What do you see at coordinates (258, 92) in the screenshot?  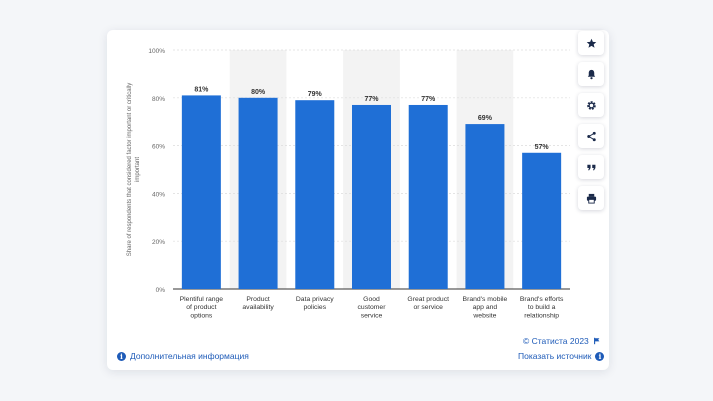 I see `data-label: 80%` at bounding box center [258, 92].